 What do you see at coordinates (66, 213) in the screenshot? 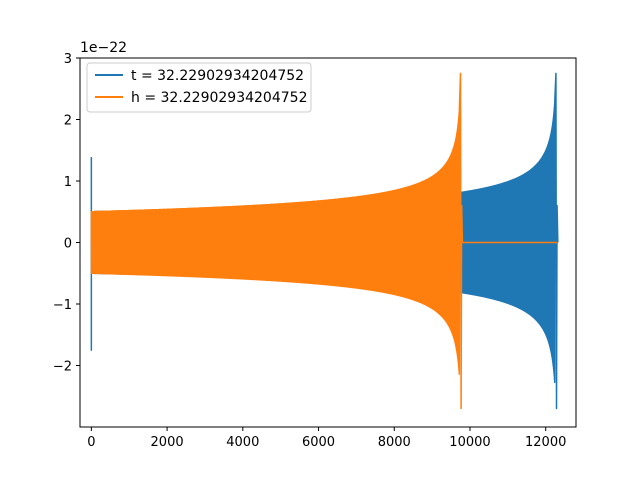
I see `y-axis: −2 −1 0 1 2 3` at bounding box center [66, 213].